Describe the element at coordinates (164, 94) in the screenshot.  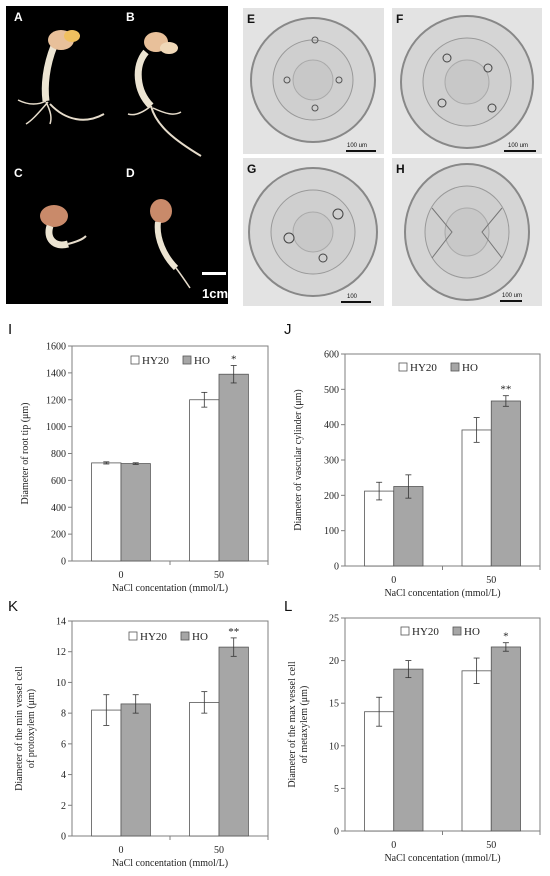
I see `seedling-b` at that location.